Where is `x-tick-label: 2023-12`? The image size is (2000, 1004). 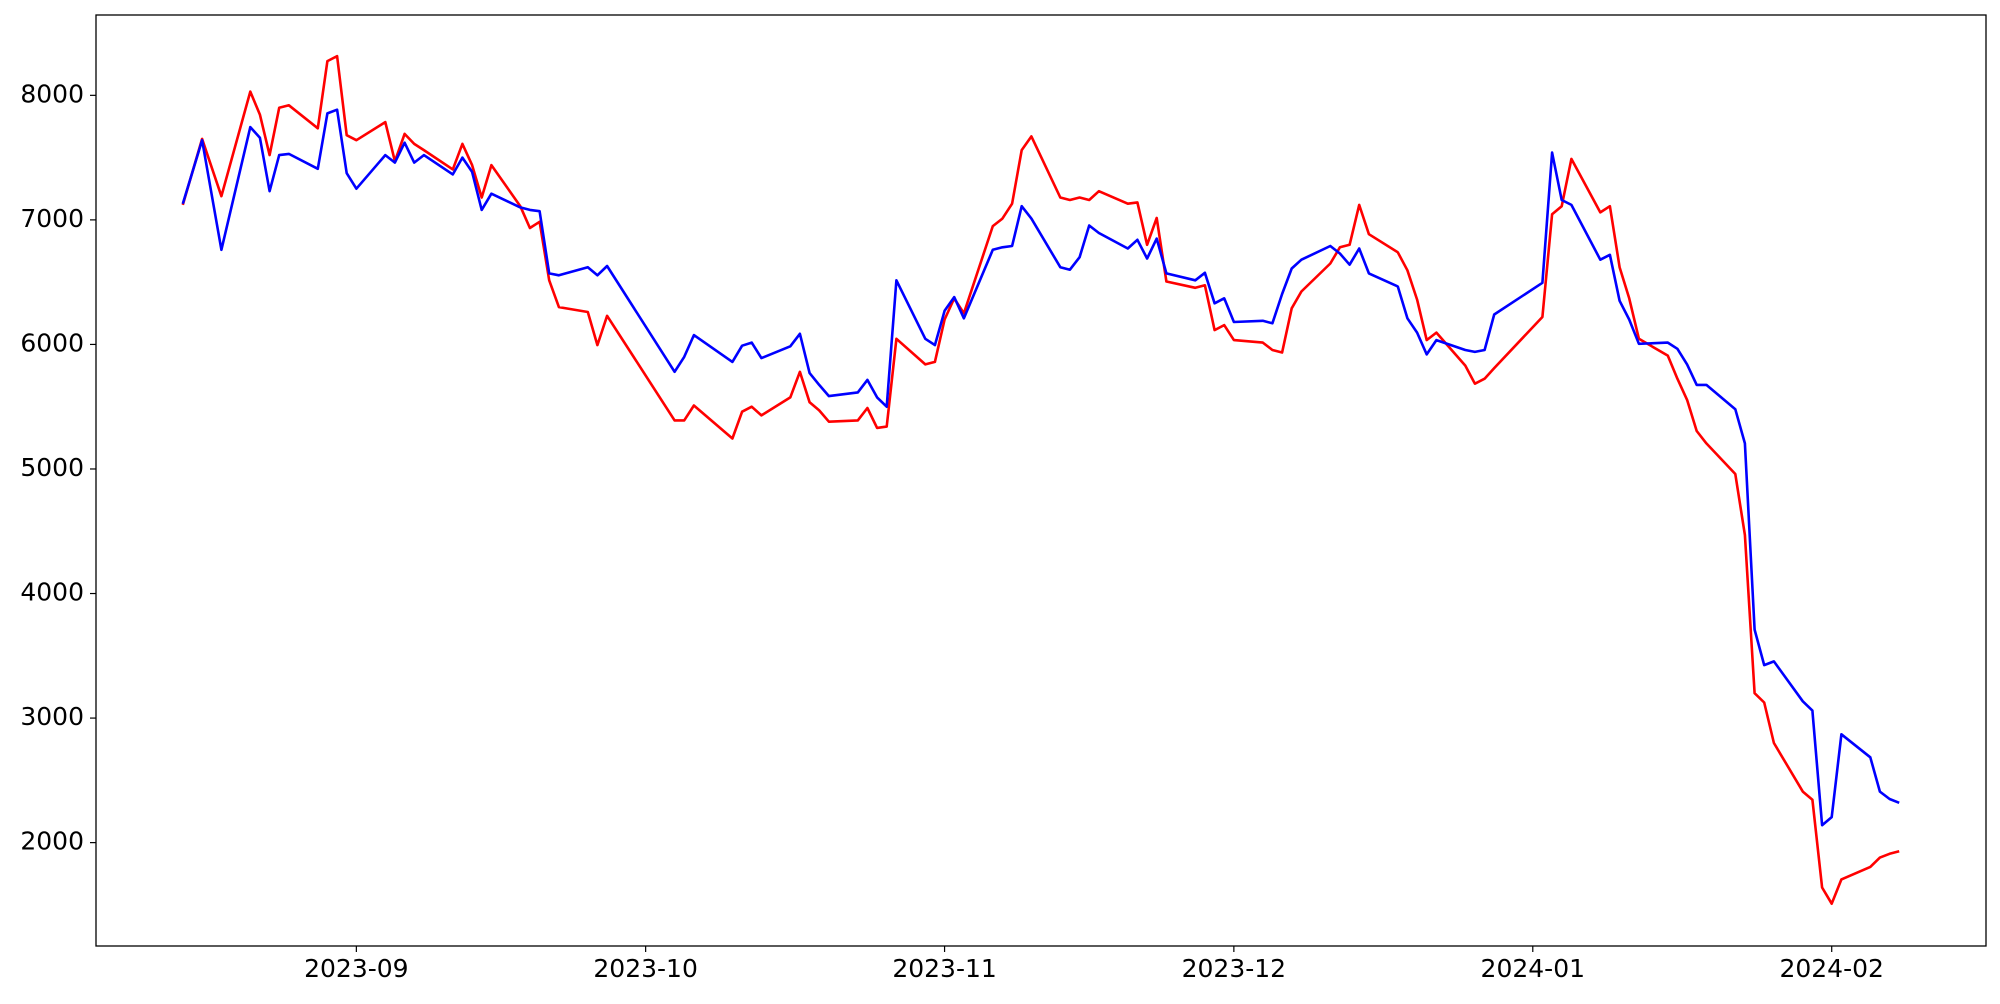 x-tick-label: 2023-12 is located at coordinates (1234, 968).